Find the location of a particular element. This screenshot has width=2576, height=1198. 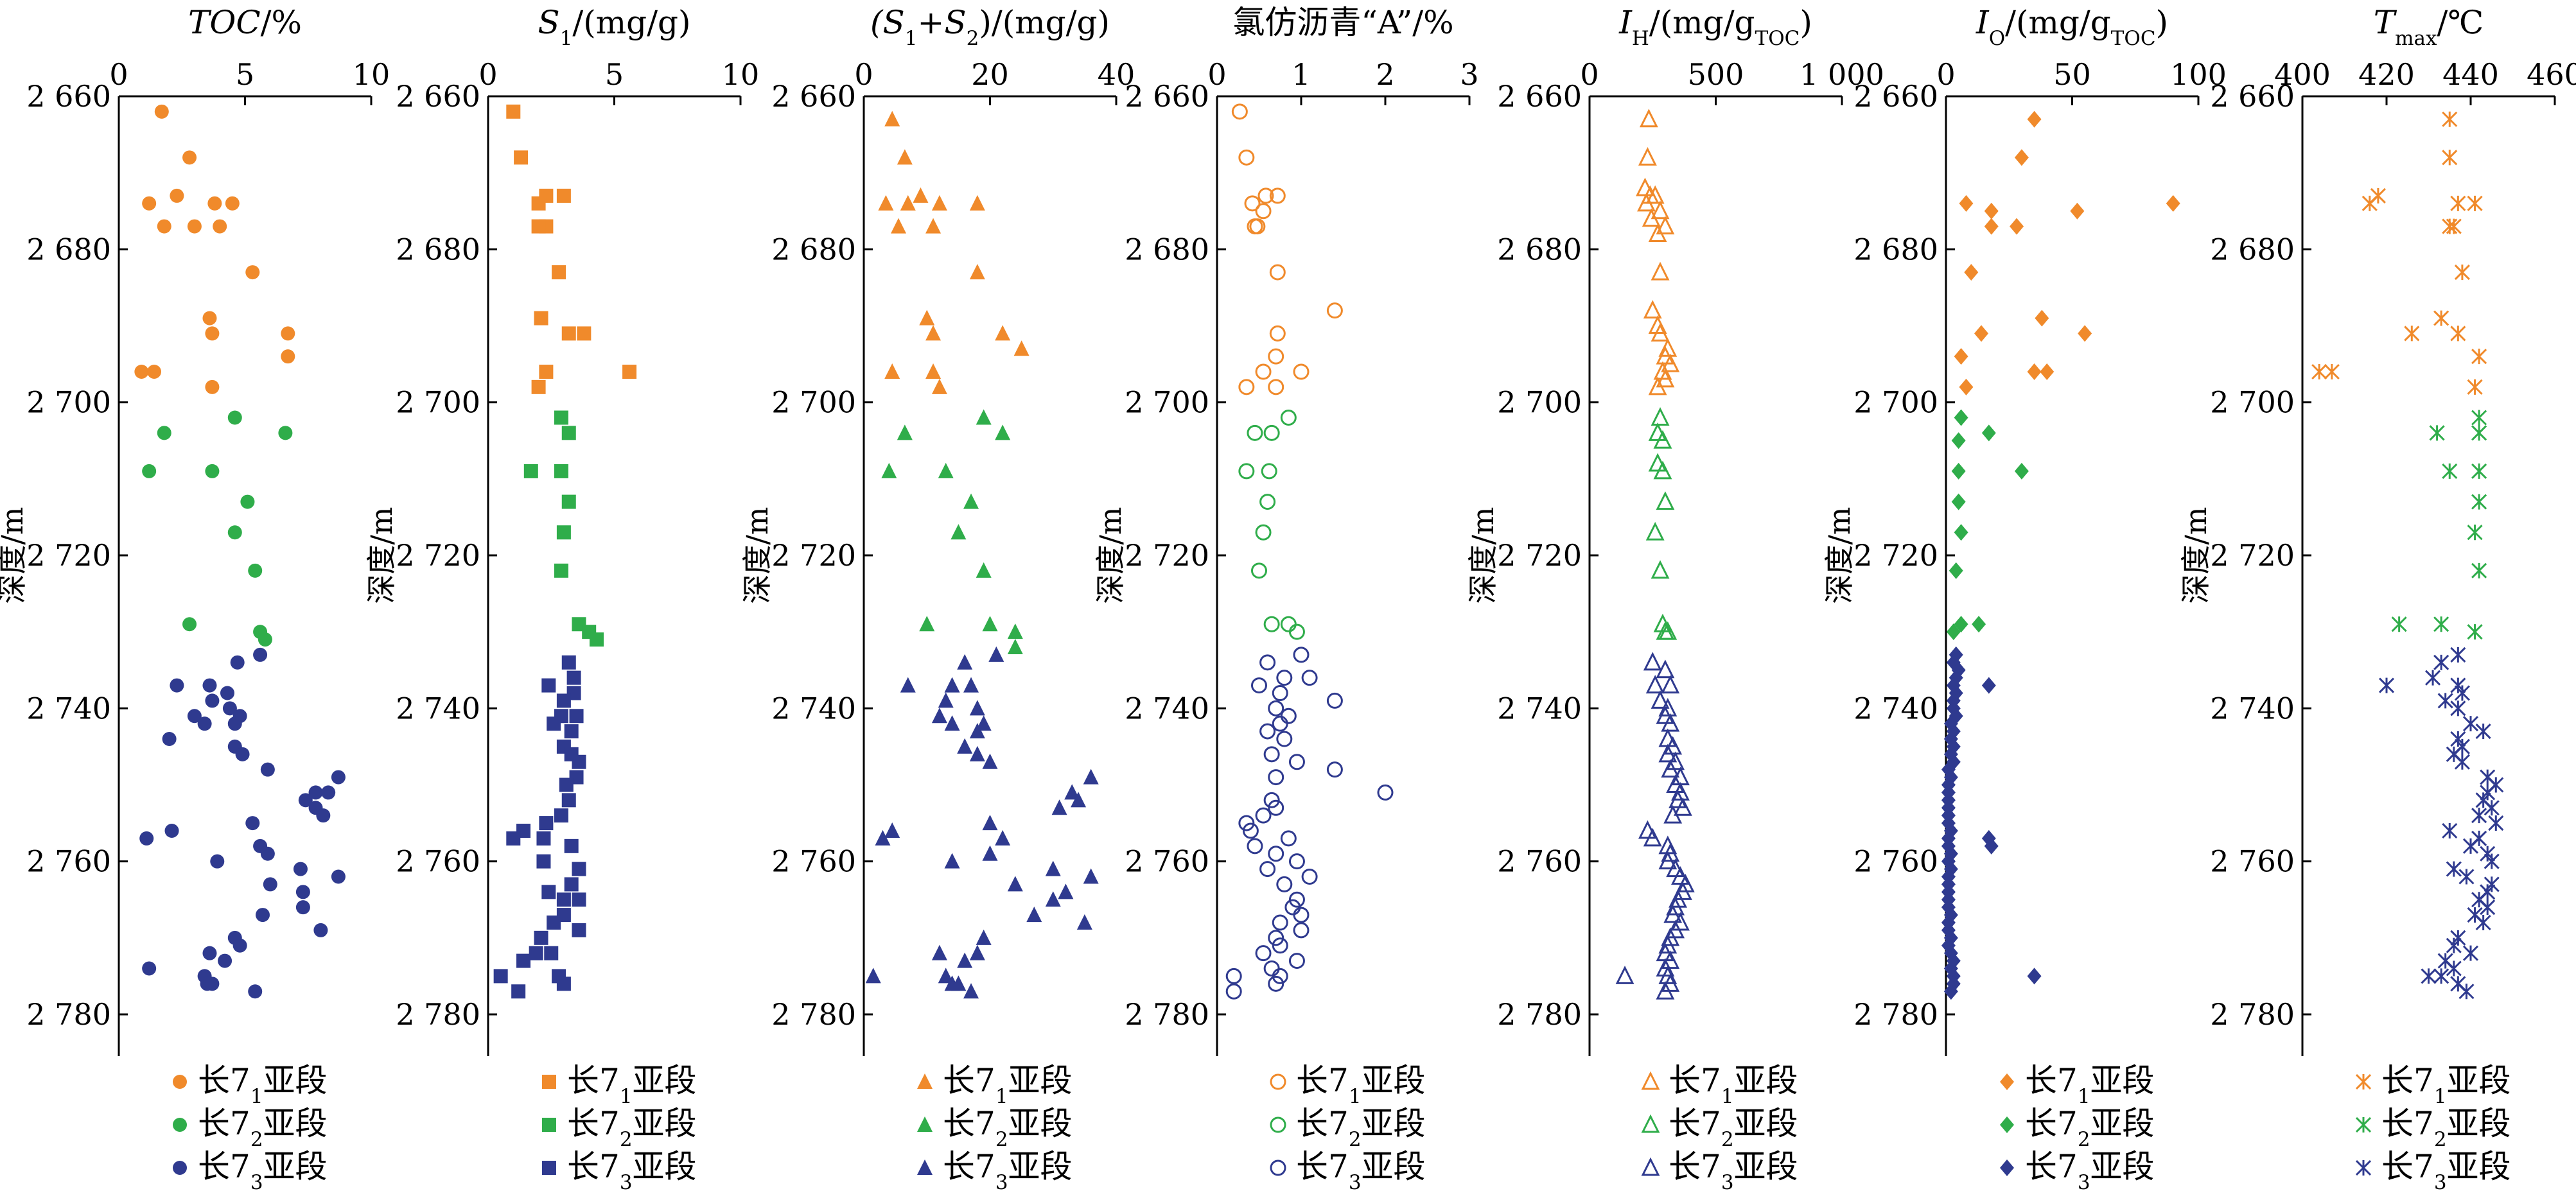

legend-label: 长72亚段 is located at coordinates (1734, 1128).